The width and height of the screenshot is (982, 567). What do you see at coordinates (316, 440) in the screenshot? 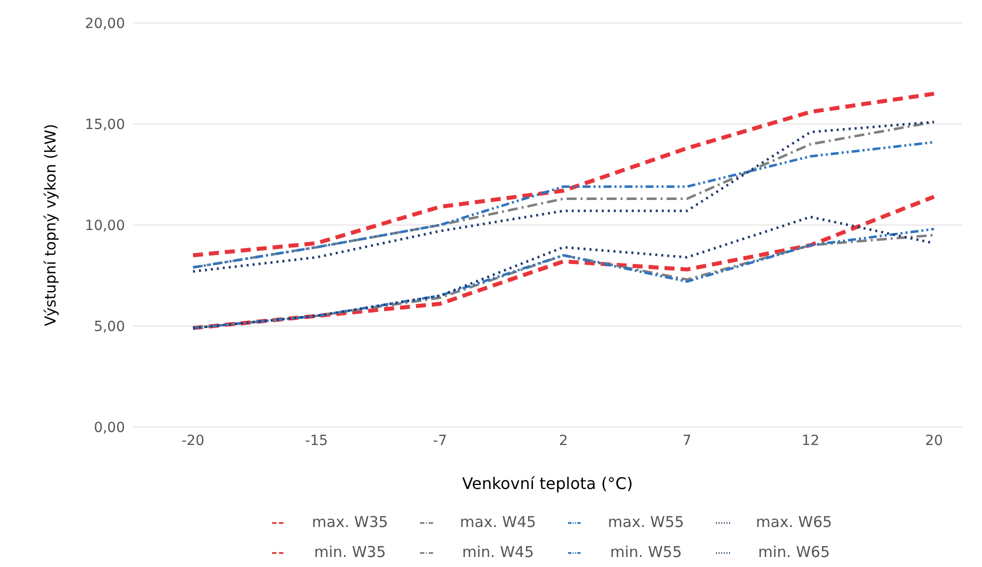
I see `x-tick-label: -15` at bounding box center [316, 440].